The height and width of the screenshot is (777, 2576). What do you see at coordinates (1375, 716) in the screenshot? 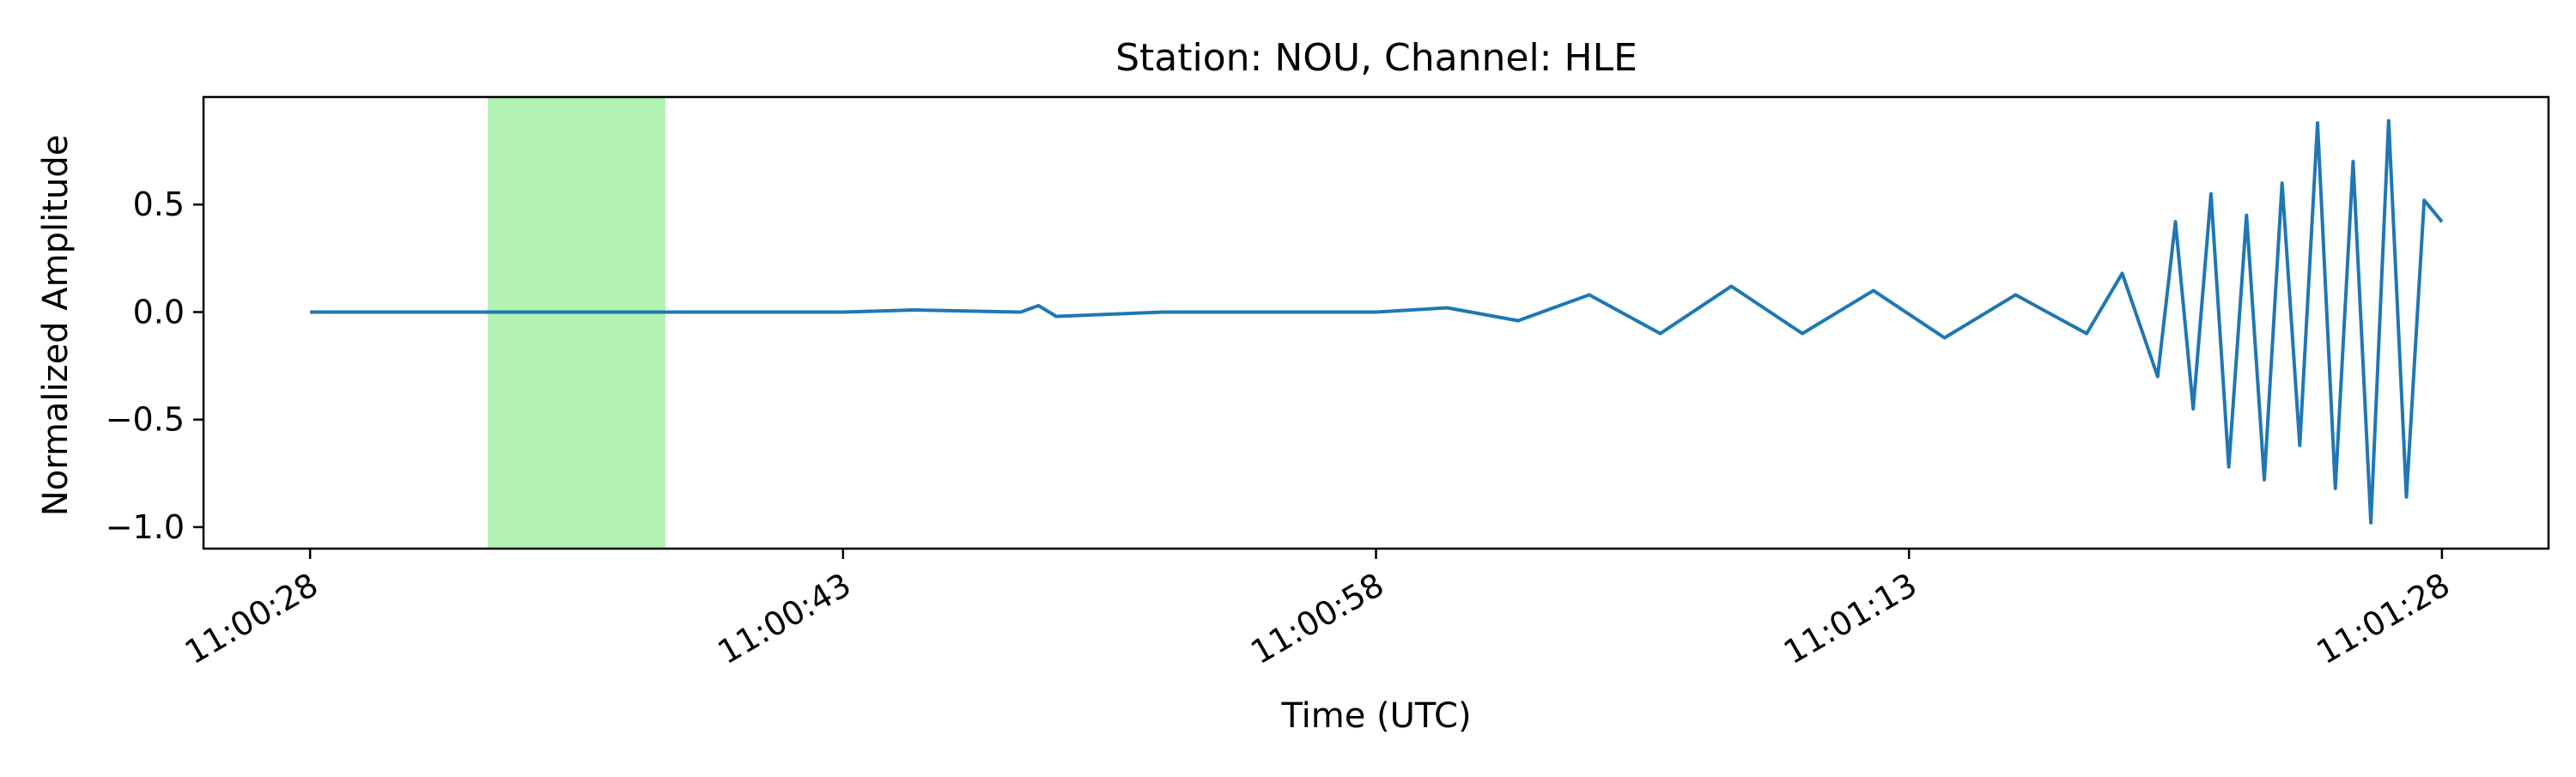
I see `x-axis-label: Time (UTC)` at bounding box center [1375, 716].